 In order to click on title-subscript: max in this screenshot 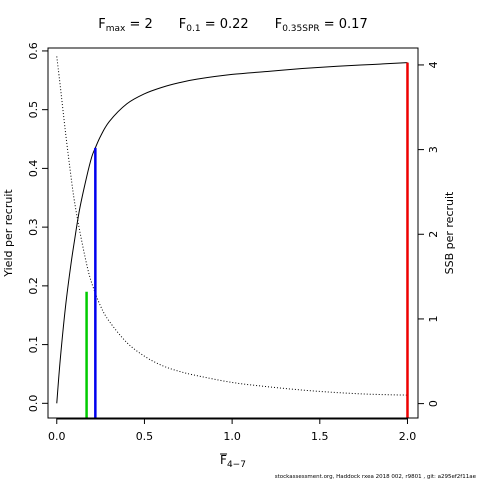, I will do `click(116, 29)`.